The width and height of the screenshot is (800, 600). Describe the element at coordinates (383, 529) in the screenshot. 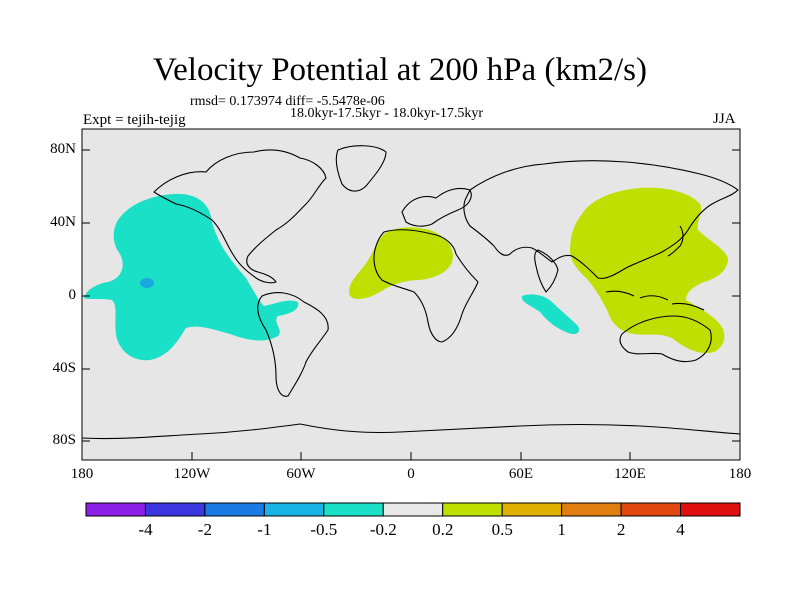

I see `colorbar-label: -0.2` at that location.